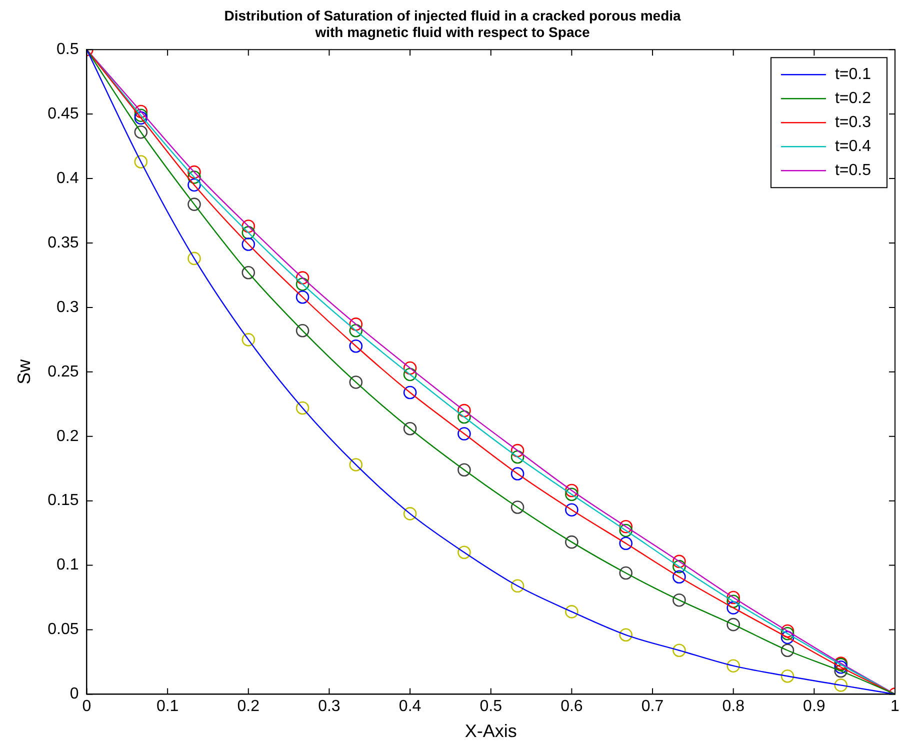 The width and height of the screenshot is (903, 749). Describe the element at coordinates (853, 147) in the screenshot. I see `legend-label: t=0.4` at that location.